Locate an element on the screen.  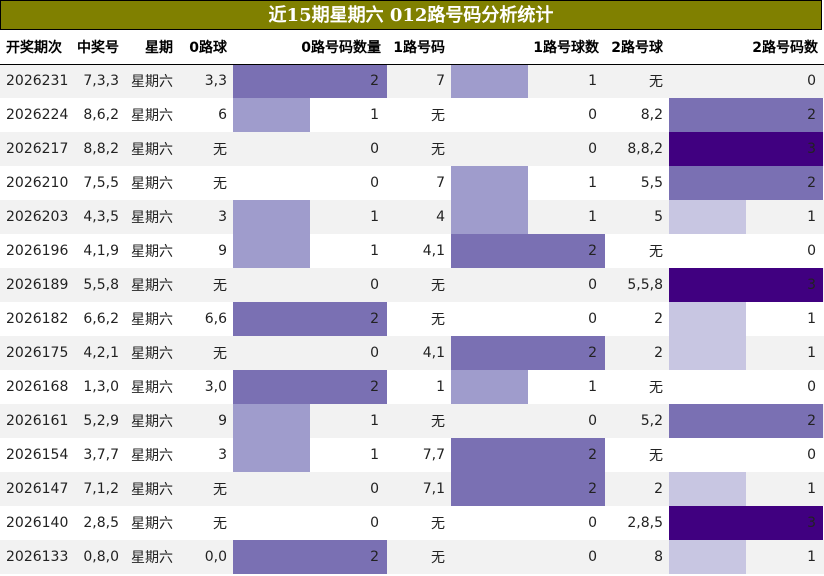
header-route1-balls: 1路号码 is located at coordinates (419, 47).